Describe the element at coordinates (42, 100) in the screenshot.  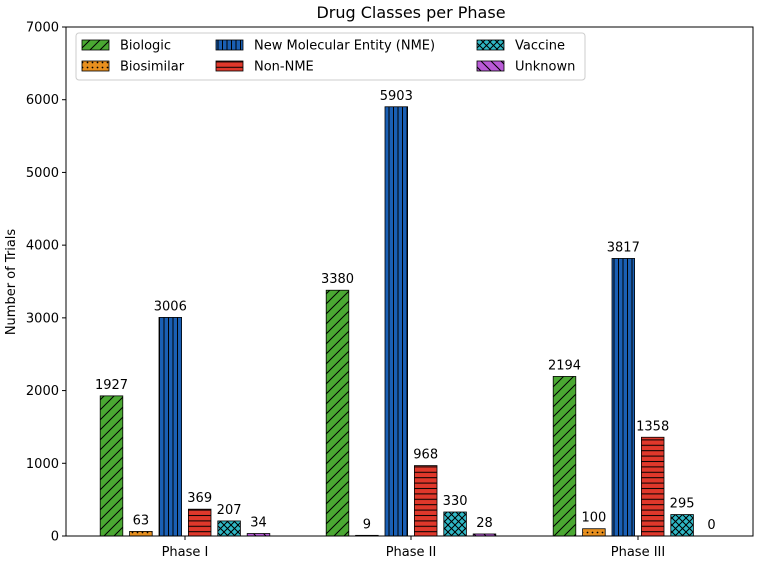
I see `y-tick-label: 6000` at that location.